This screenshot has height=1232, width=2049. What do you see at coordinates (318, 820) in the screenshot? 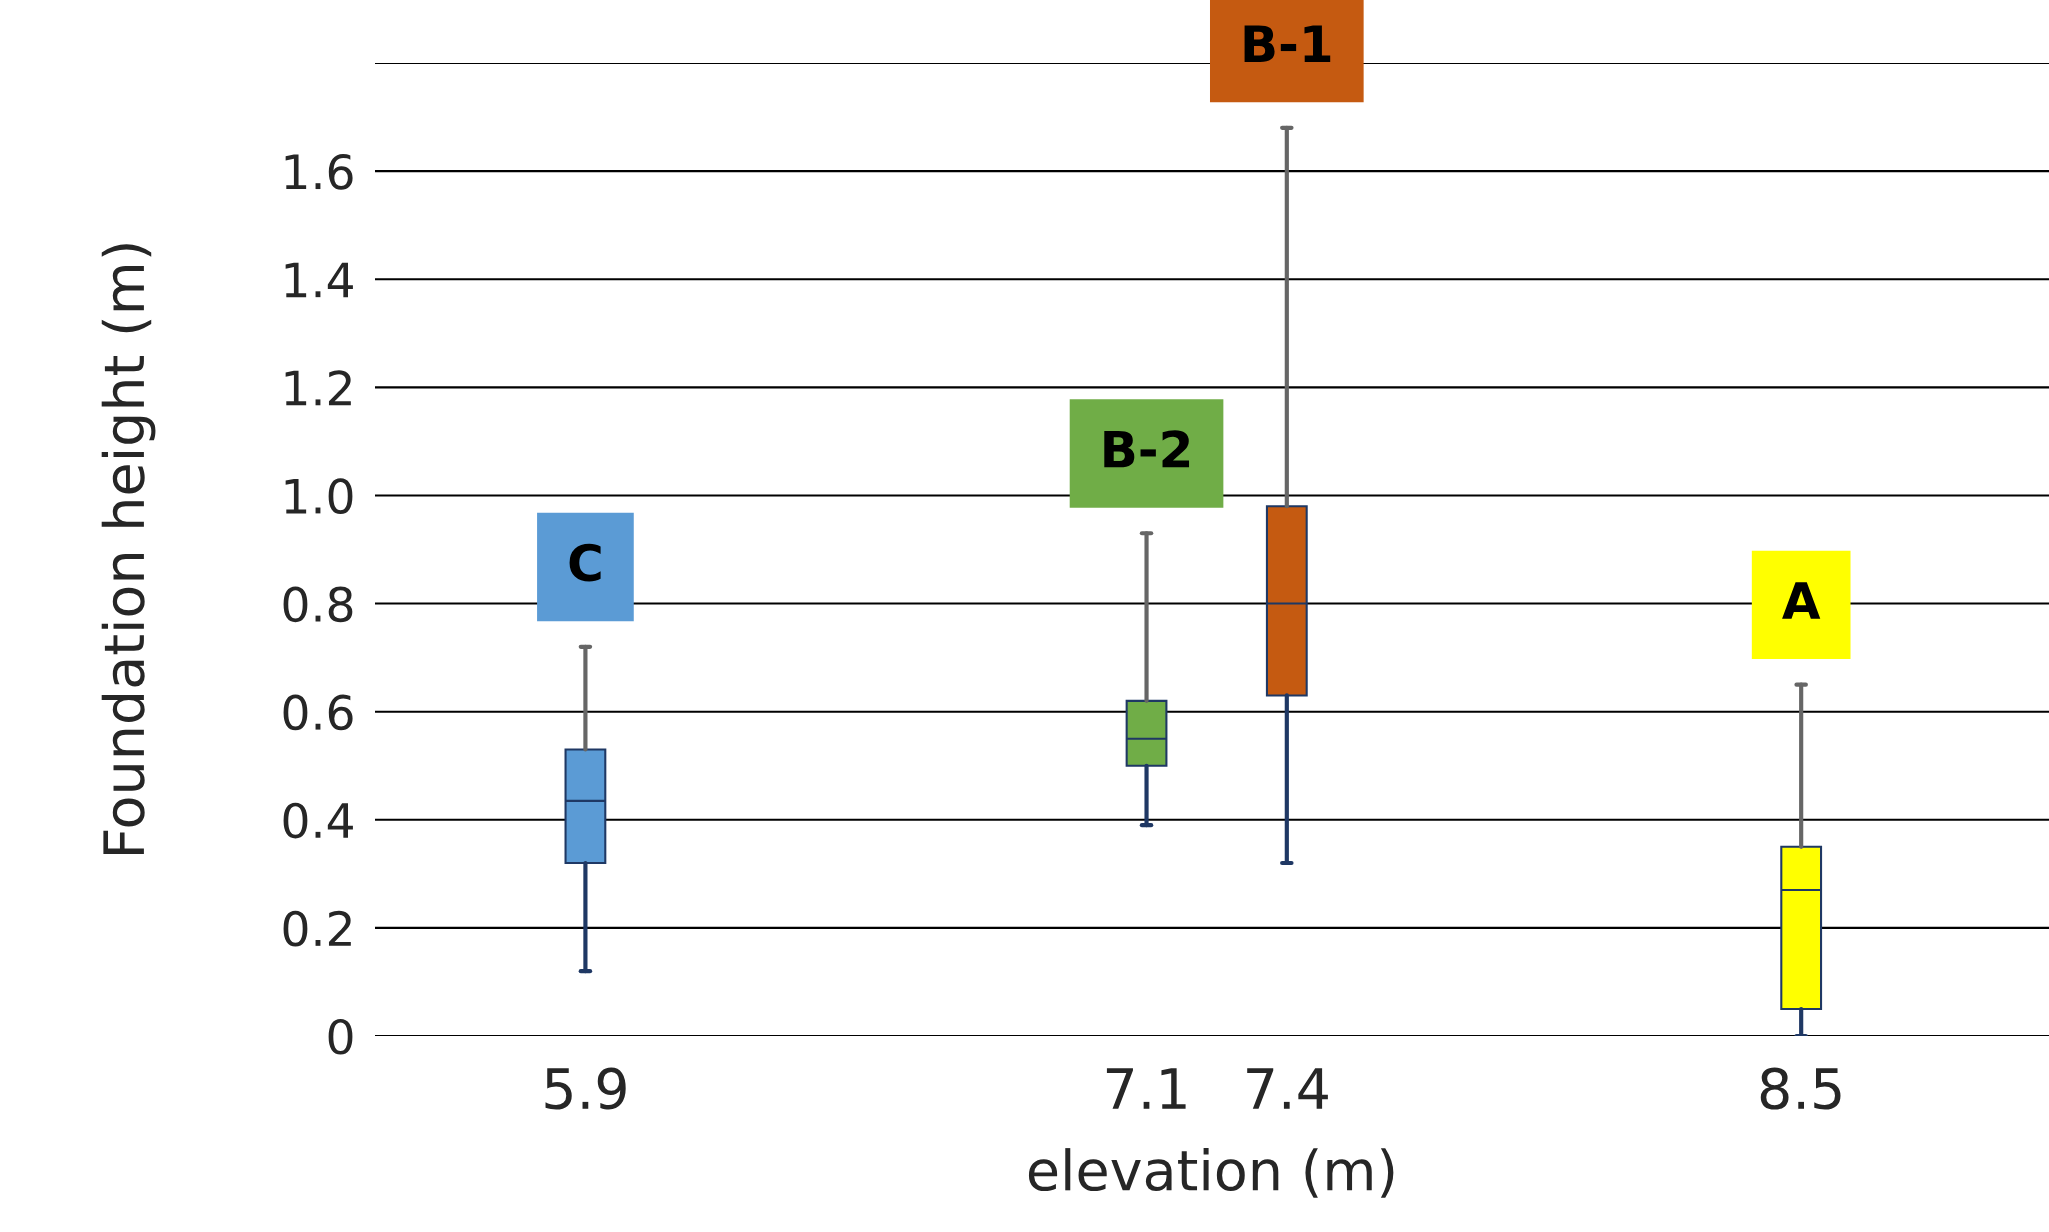
I see `y-tick-label: 0.4` at bounding box center [318, 820].